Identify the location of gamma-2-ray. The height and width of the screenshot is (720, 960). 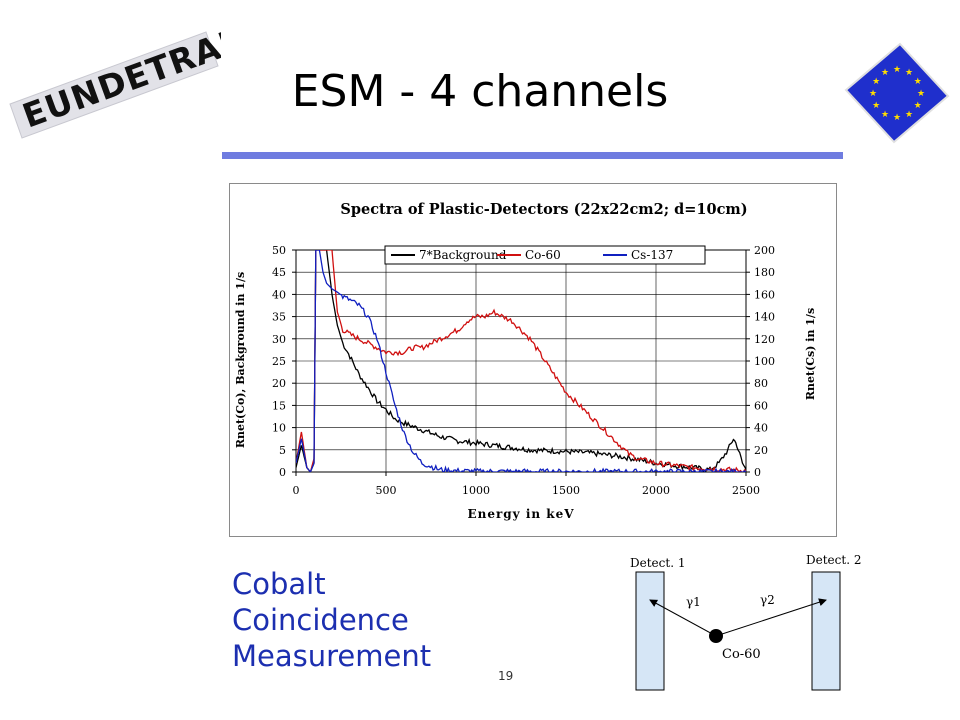
(771, 617).